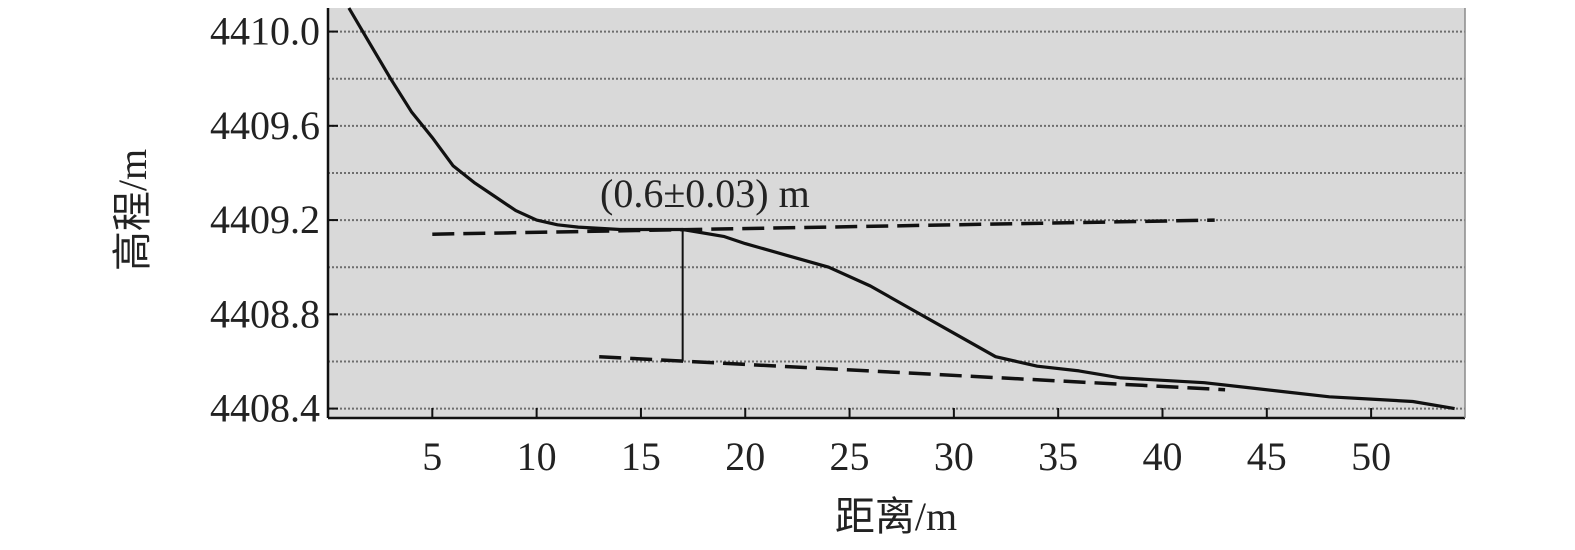  I want to click on x-tick-label: 5, so click(432, 456).